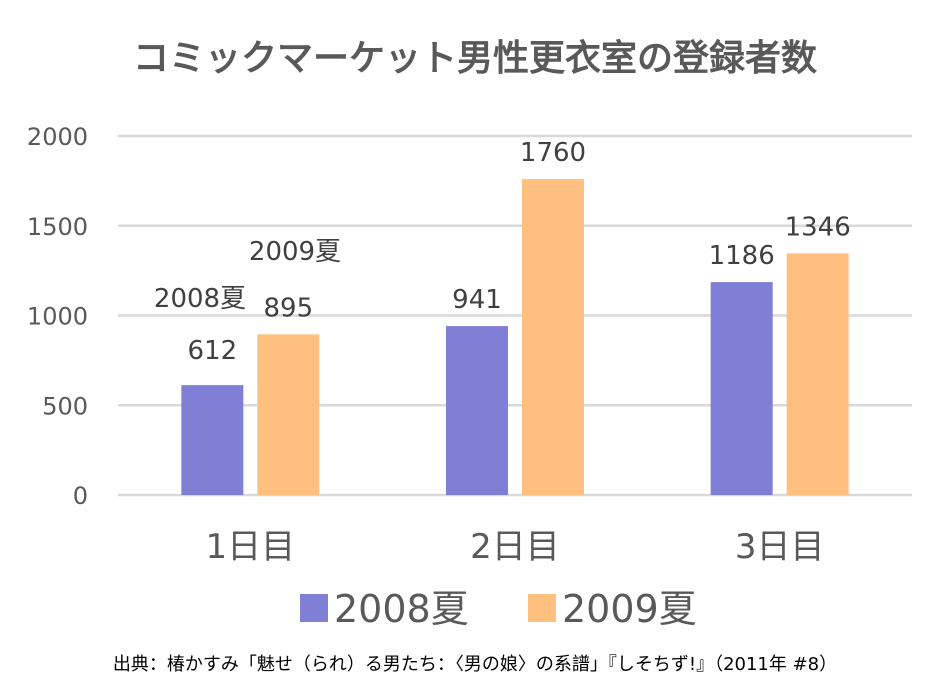 Image resolution: width=951 pixels, height=692 pixels. Describe the element at coordinates (817, 374) in the screenshot. I see `bar-2009夏-3日目` at that location.